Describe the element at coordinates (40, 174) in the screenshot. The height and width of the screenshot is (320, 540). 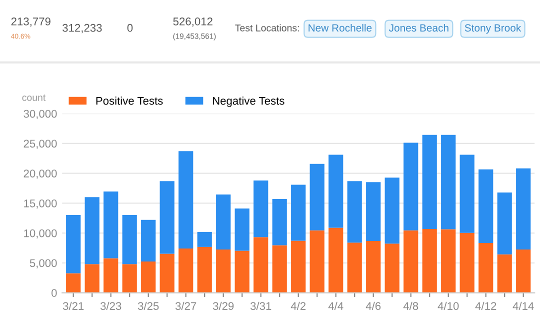
I see `y-tick-label: 20,000` at that location.